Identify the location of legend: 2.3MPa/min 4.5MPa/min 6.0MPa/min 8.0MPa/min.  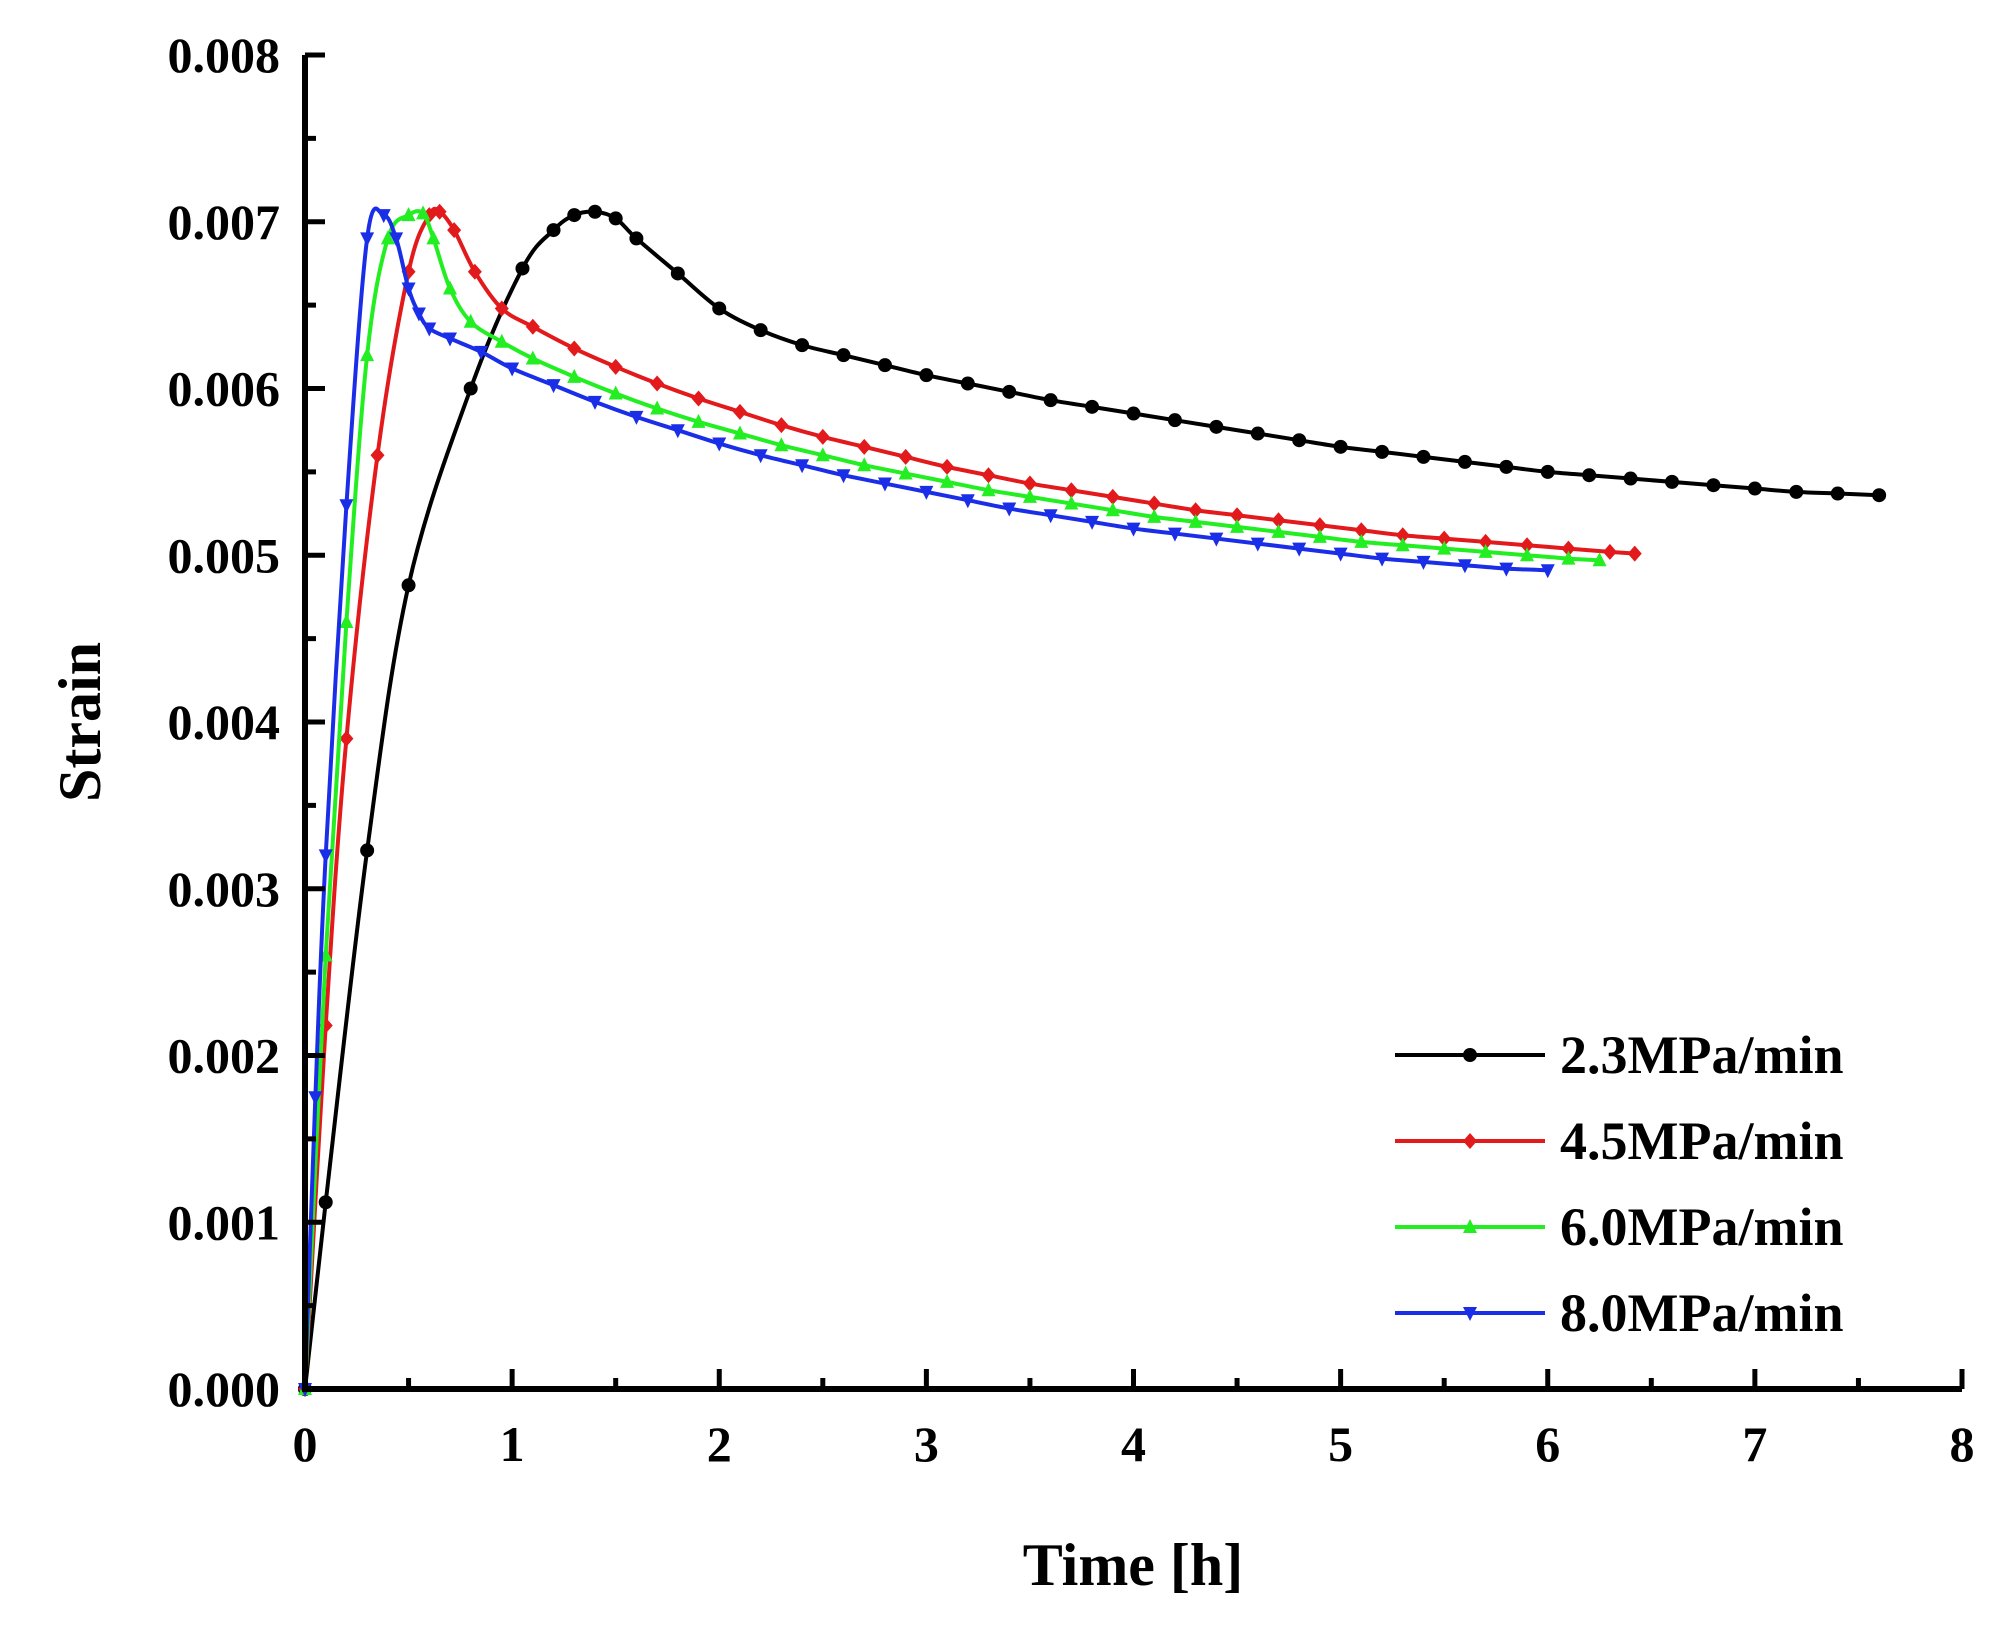
(1619, 1184).